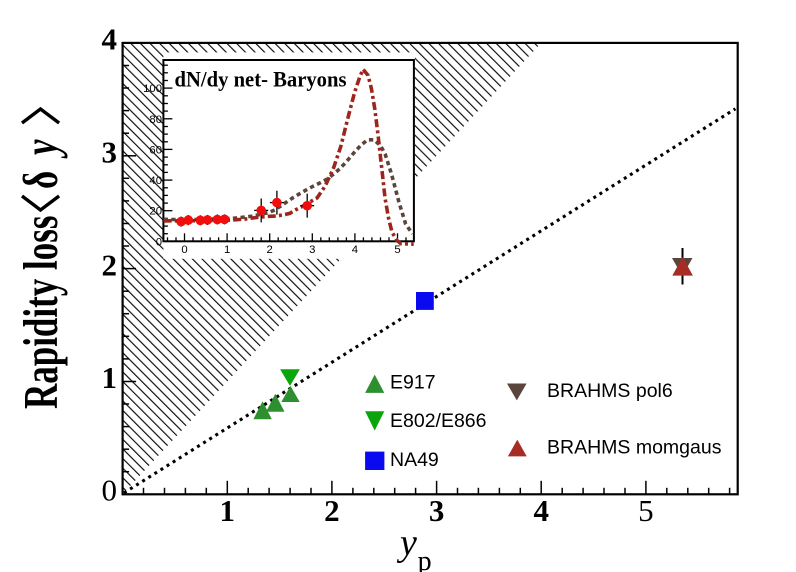  I want to click on svg-text: 60, so click(155, 150).